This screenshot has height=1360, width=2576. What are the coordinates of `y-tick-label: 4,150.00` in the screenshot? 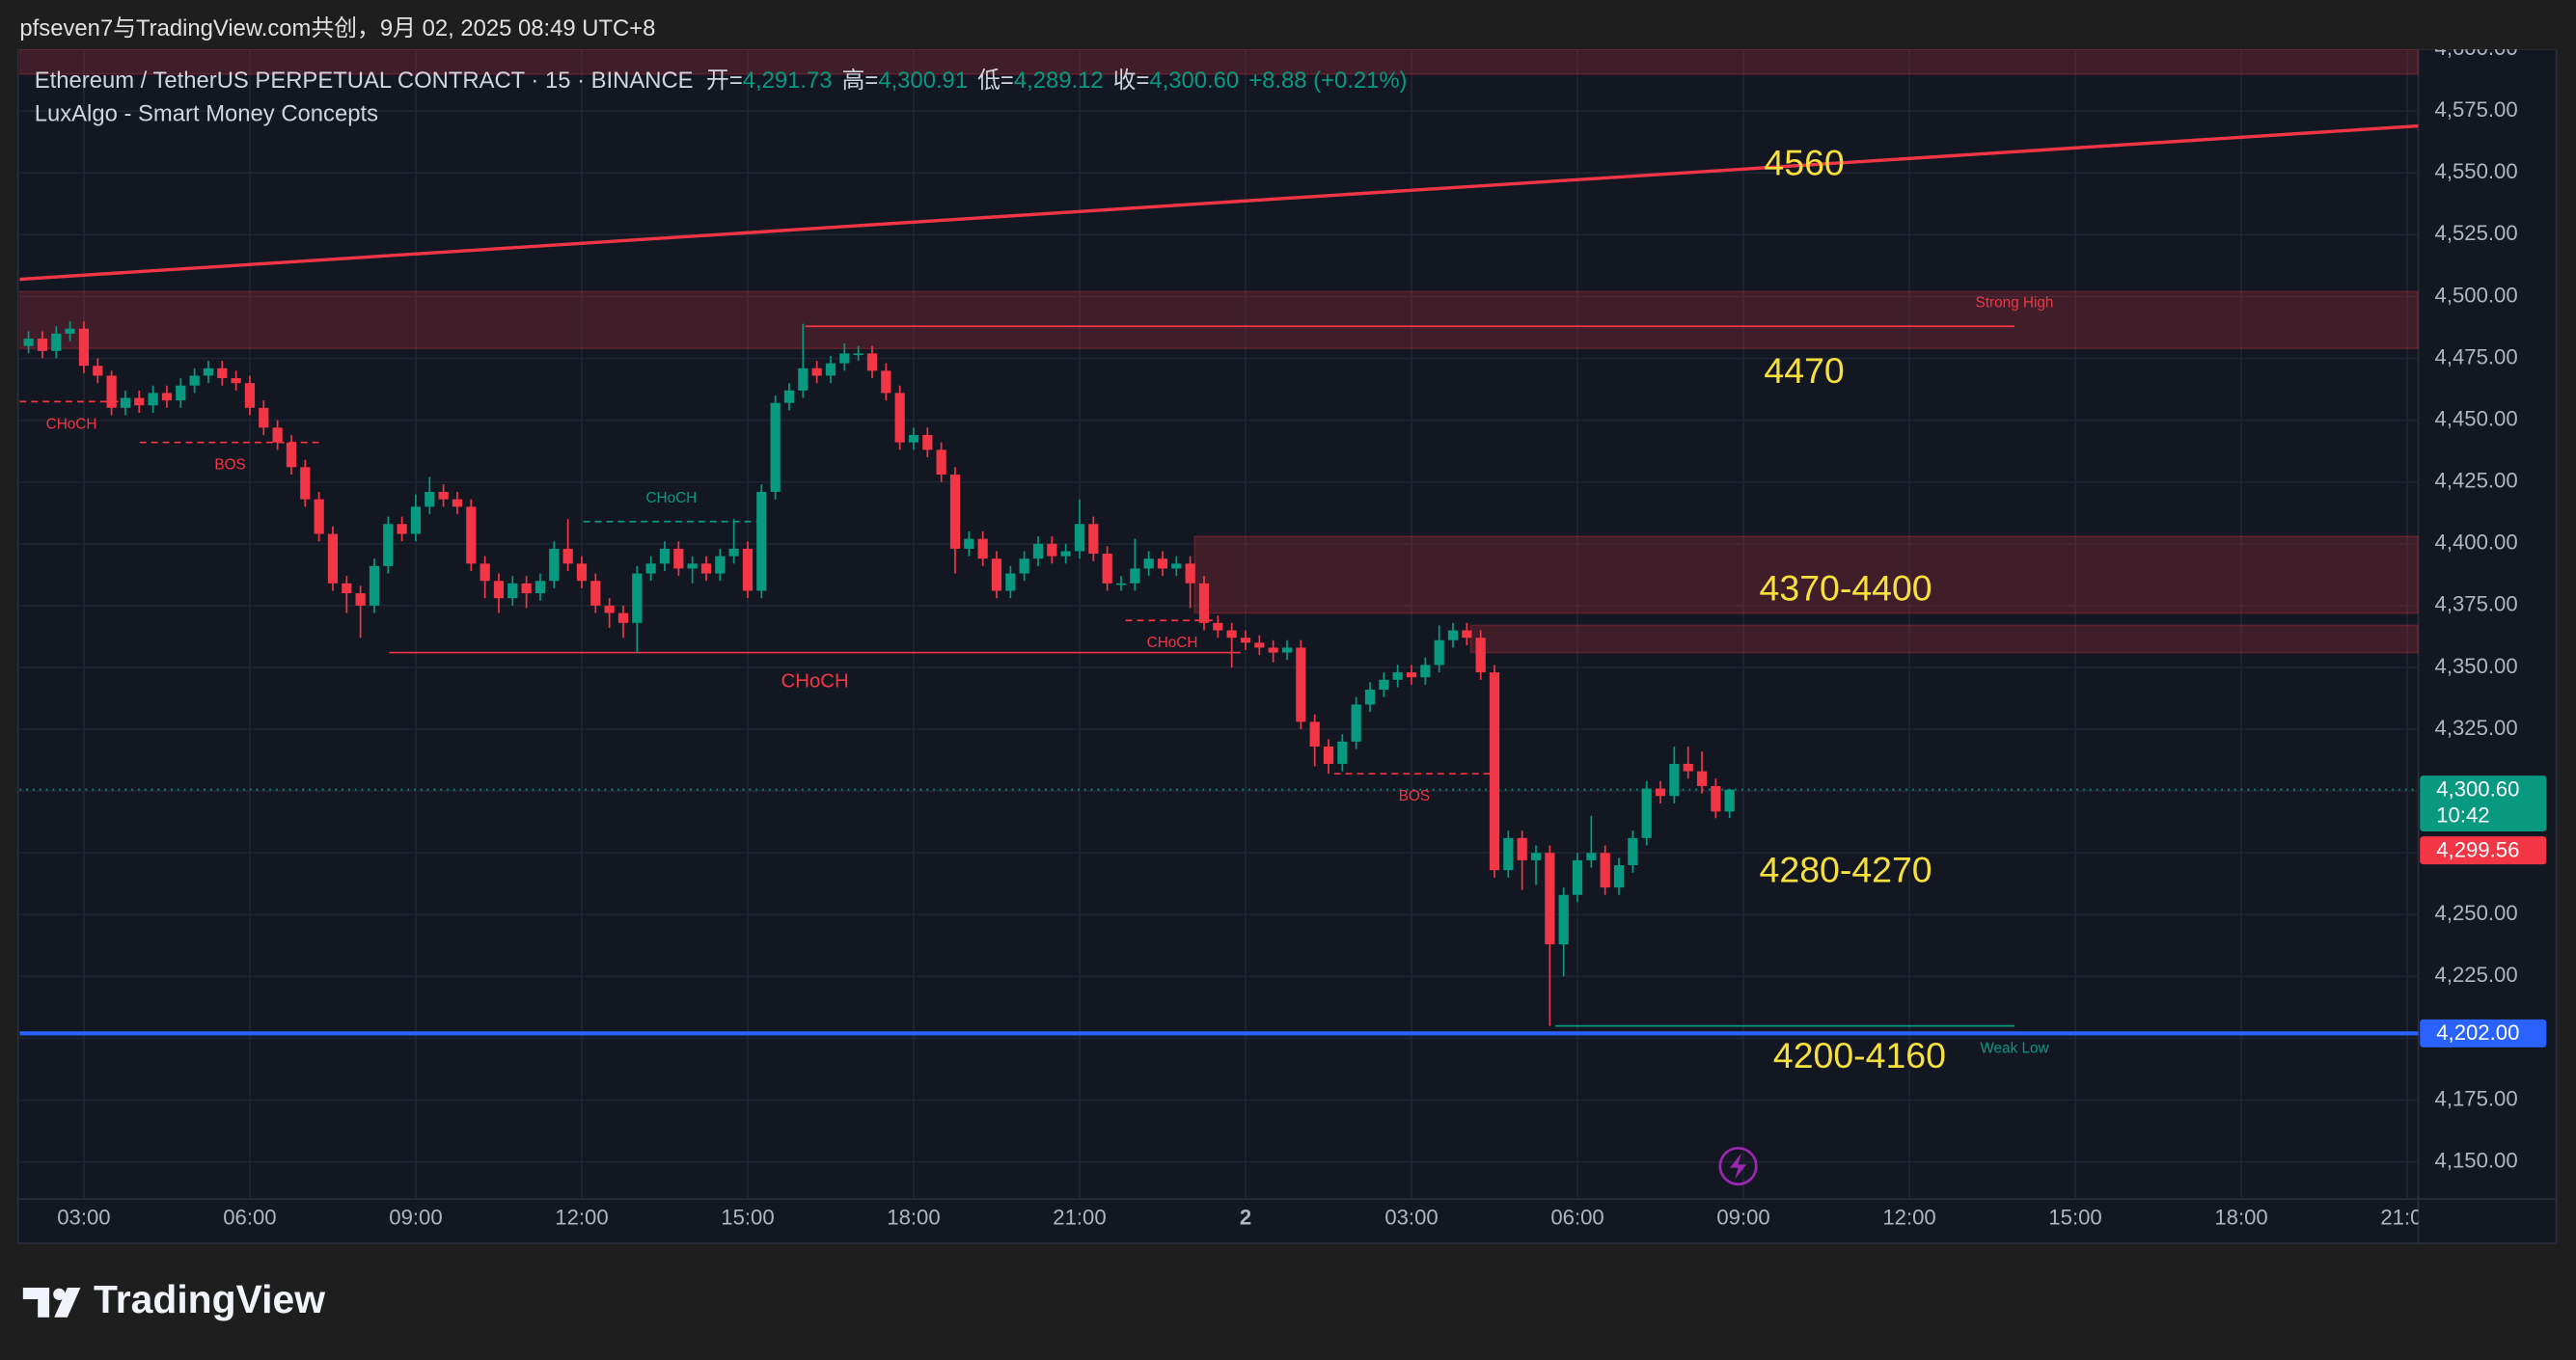 It's located at (2476, 1160).